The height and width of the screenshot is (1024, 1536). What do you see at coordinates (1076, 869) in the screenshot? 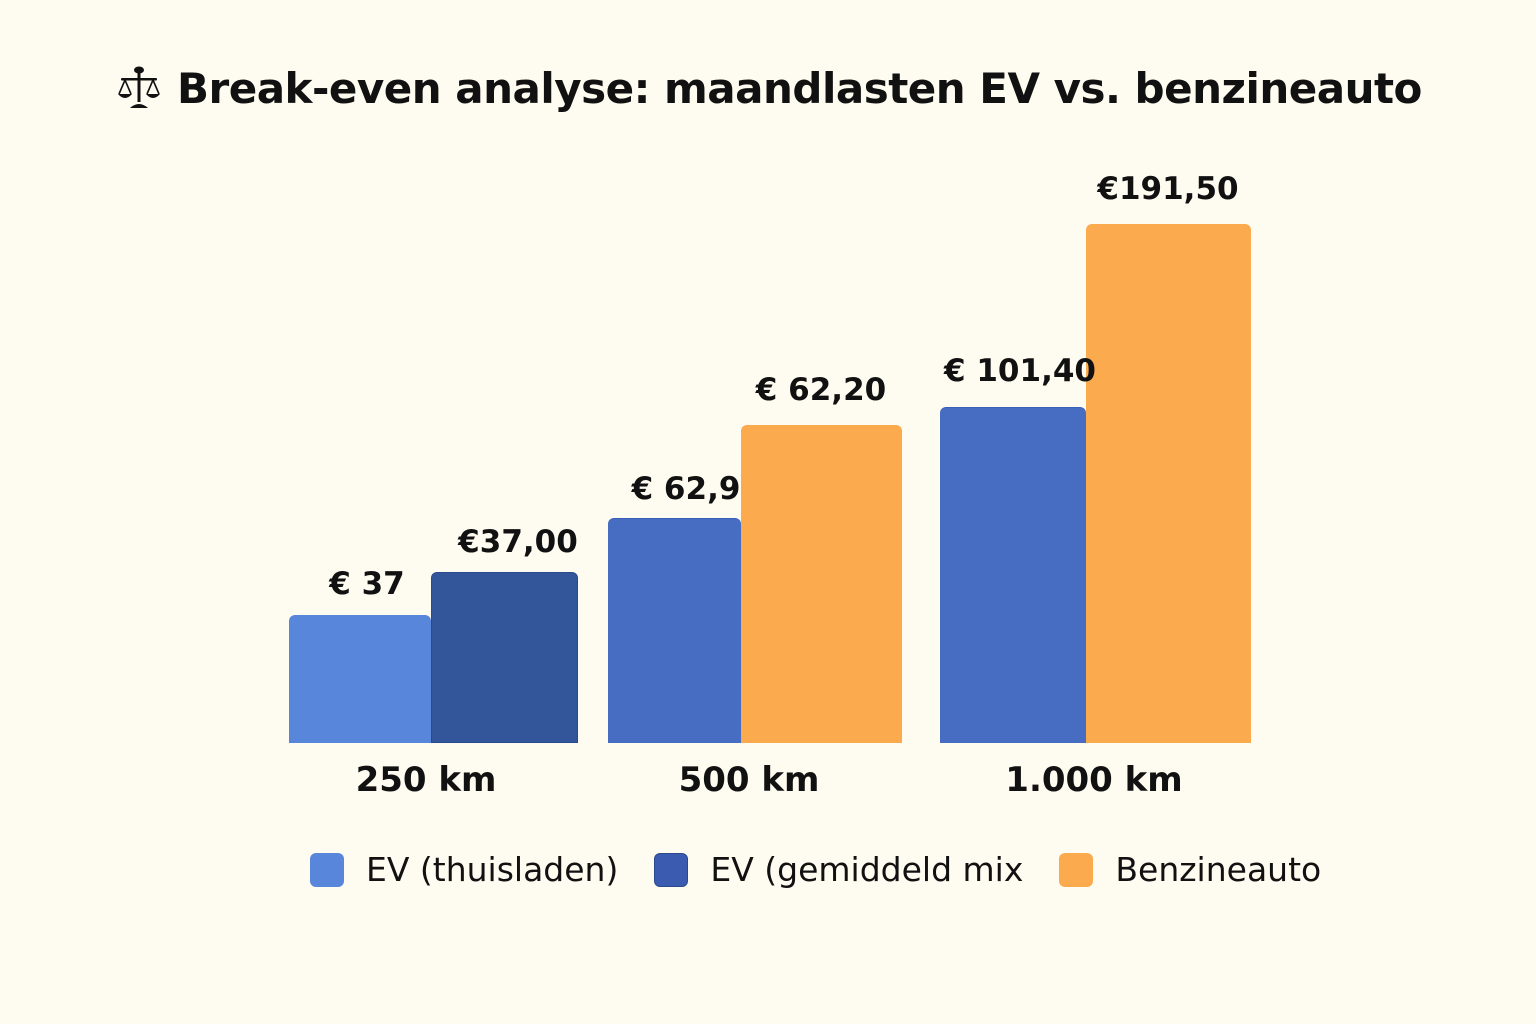
I see `legend-swatch-petrol` at bounding box center [1076, 869].